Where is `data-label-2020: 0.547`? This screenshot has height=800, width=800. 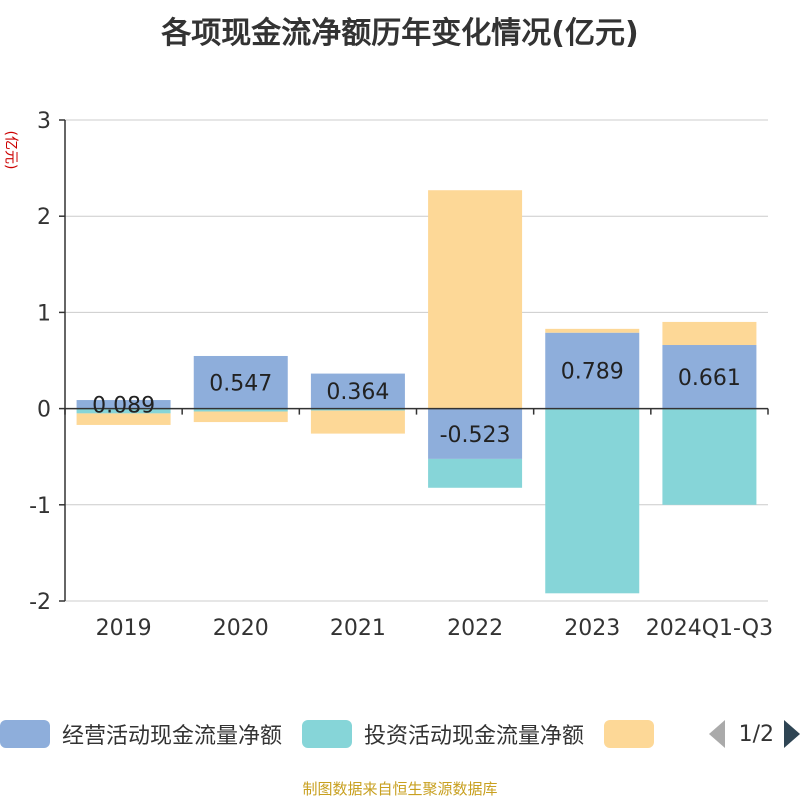
data-label-2020: 0.547 is located at coordinates (240, 383).